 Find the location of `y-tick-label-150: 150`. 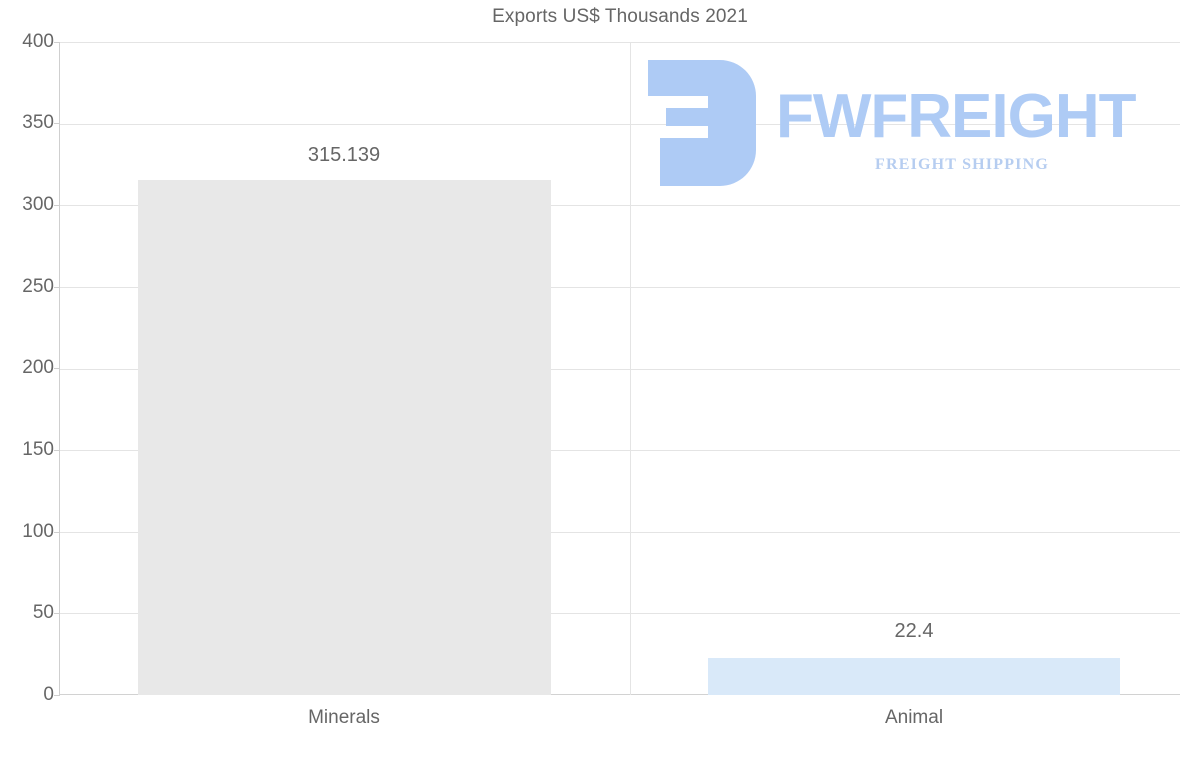

y-tick-label-150: 150 is located at coordinates (38, 449).